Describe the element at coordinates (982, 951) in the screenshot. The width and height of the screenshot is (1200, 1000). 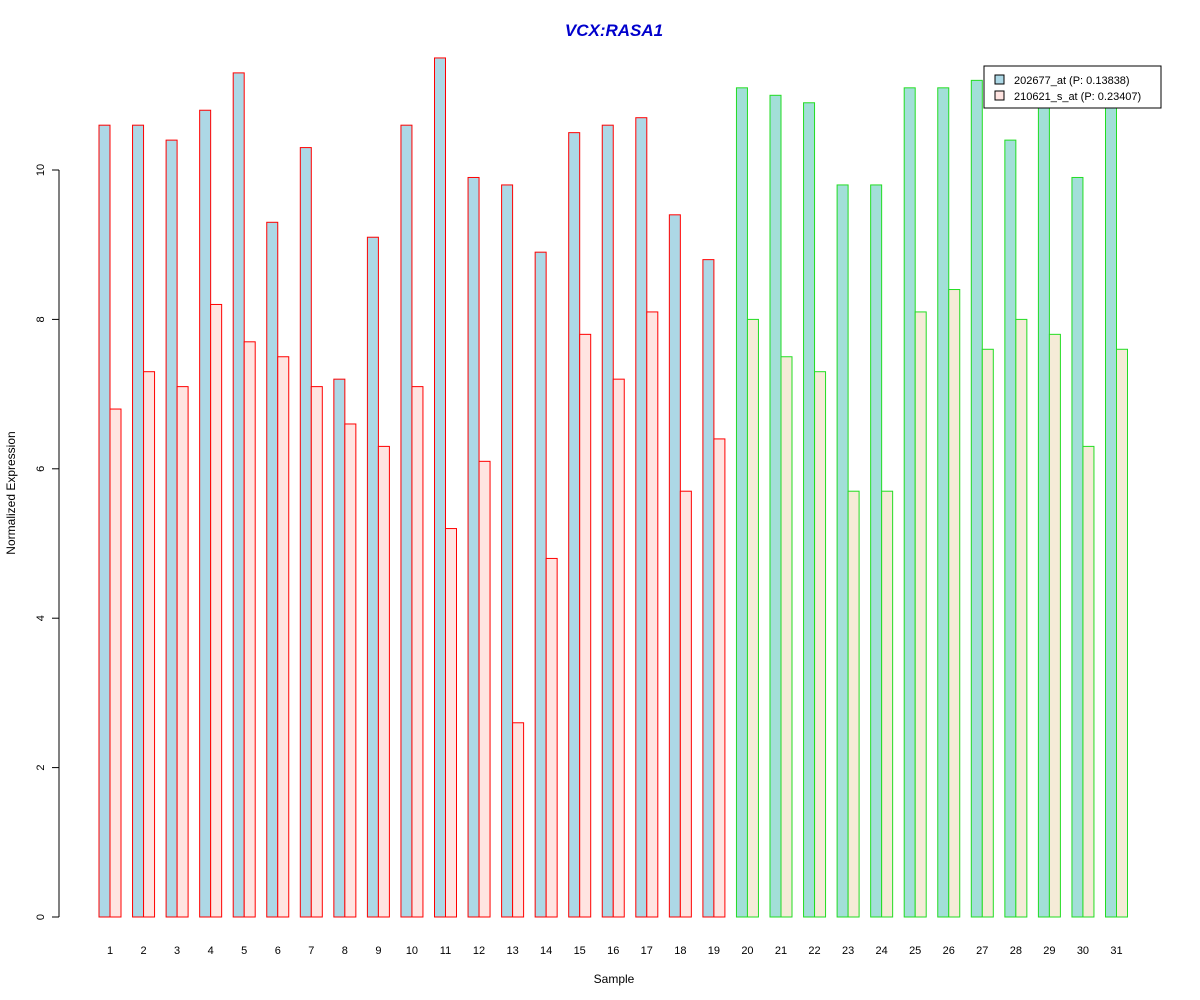
I see `x-tick-label: 27` at that location.